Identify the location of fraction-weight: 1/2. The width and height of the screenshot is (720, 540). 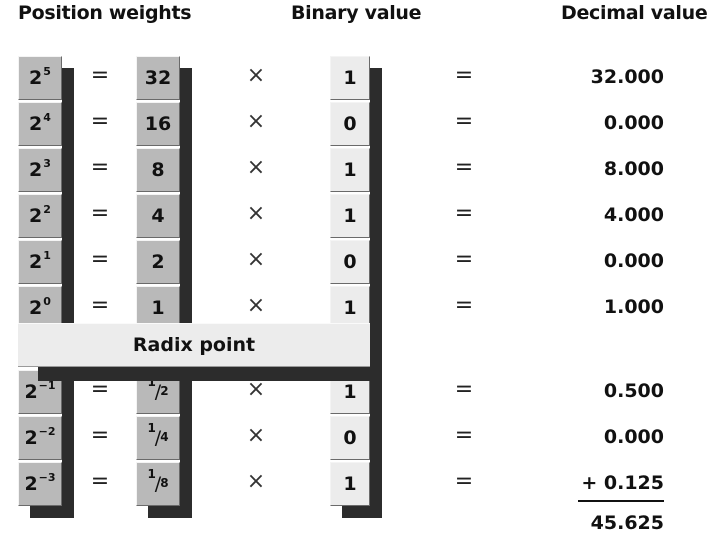
(158, 389).